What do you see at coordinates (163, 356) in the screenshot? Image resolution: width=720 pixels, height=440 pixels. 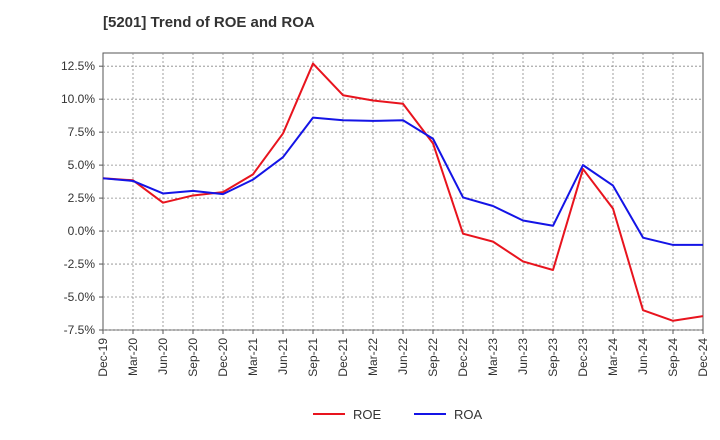 I see `x-tick-label: Jun-20` at bounding box center [163, 356].